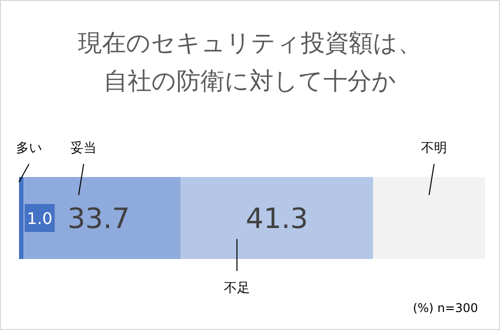  What do you see at coordinates (237, 288) in the screenshot?
I see `series-label: 不足` at bounding box center [237, 288].